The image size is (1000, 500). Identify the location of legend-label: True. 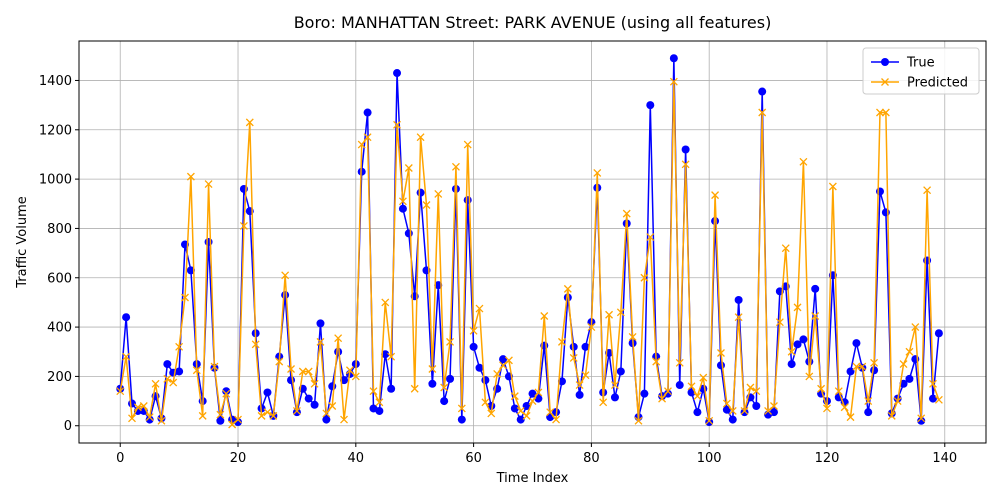
(920, 63).